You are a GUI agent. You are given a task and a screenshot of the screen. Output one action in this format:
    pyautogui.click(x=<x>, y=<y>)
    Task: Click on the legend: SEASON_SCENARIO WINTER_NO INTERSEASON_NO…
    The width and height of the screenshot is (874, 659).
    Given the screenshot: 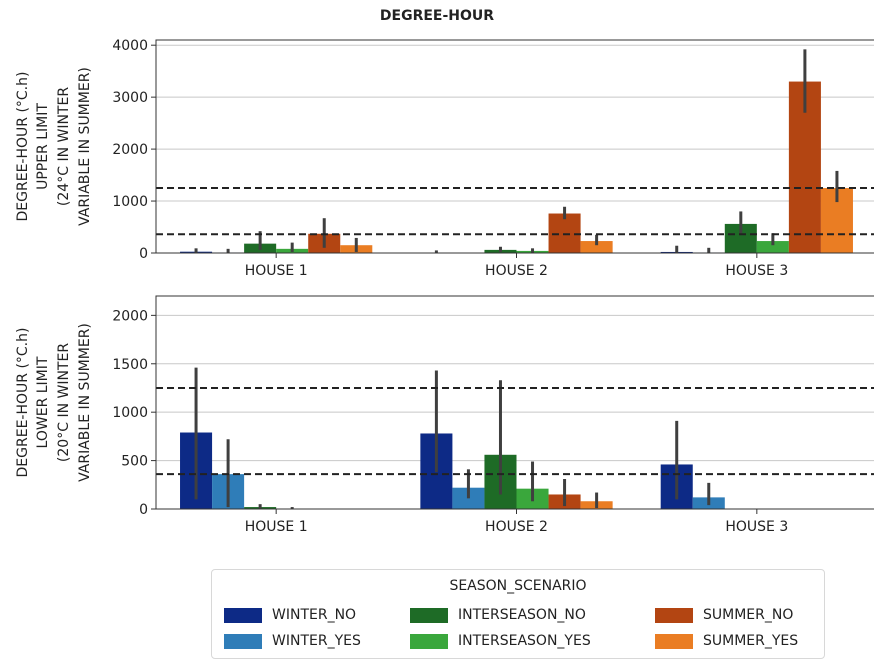 What is the action you would take?
    pyautogui.click(x=518, y=614)
    